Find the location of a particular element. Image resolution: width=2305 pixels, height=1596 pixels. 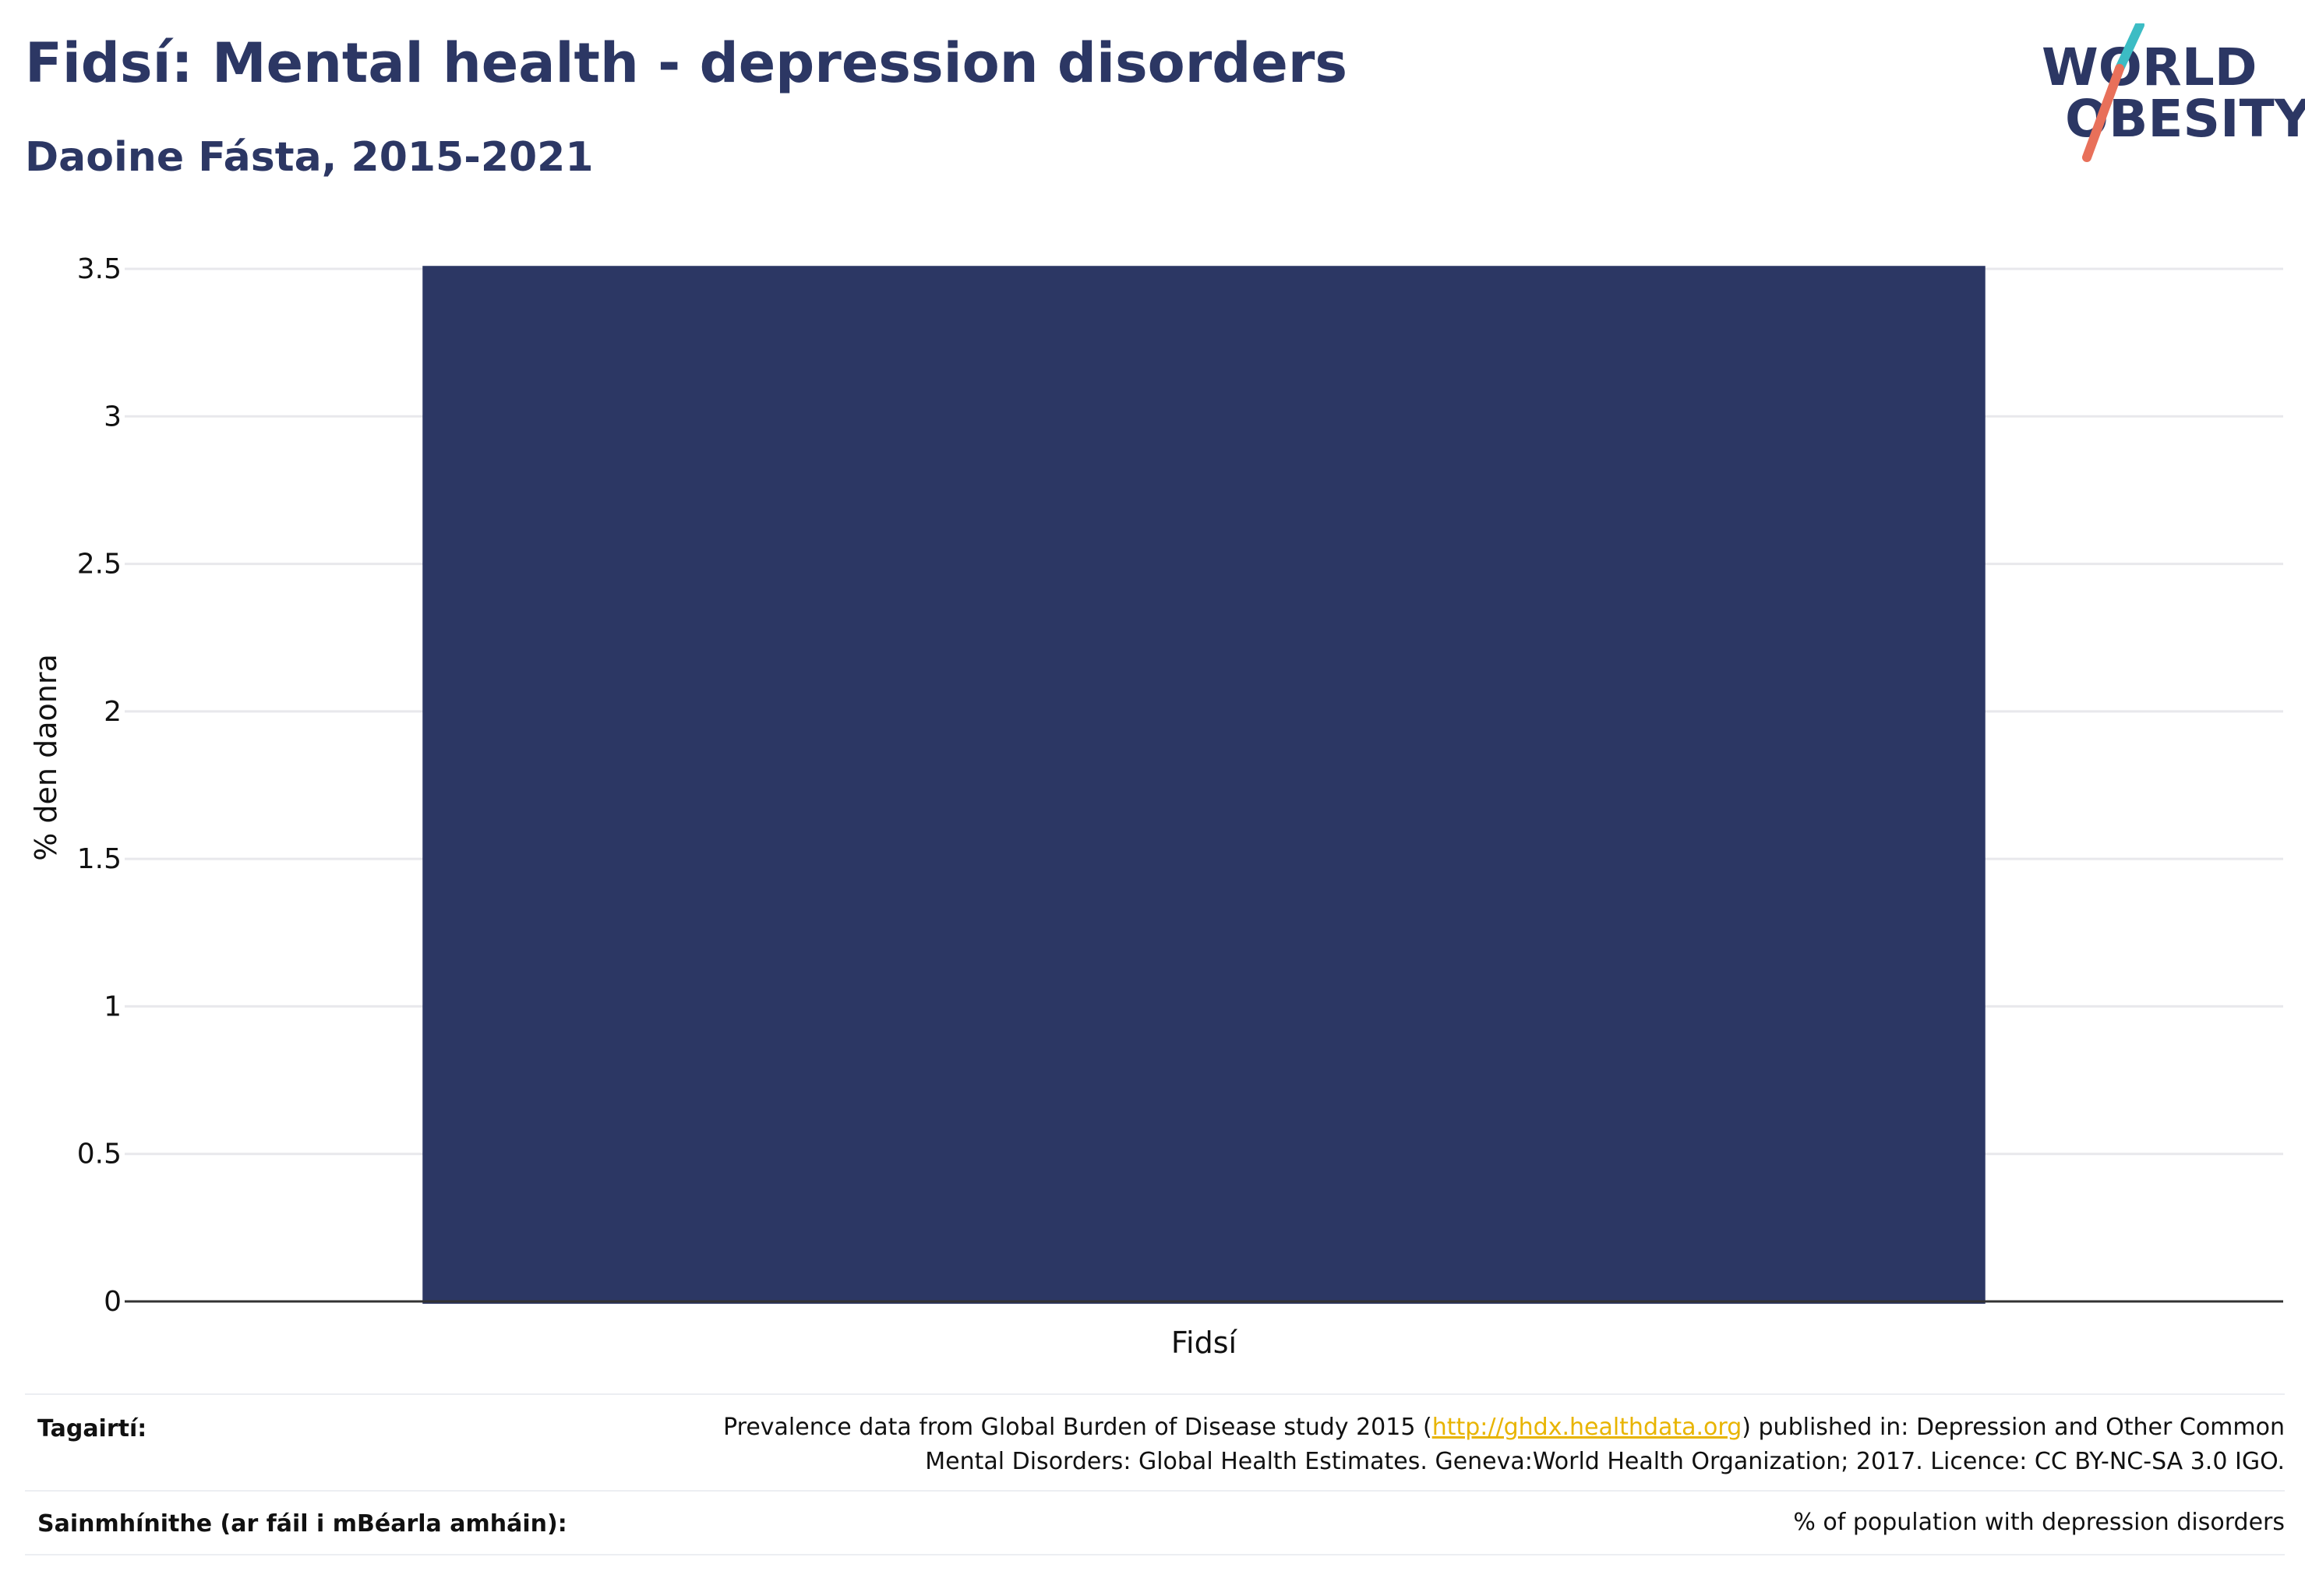

x-axis-ticks: Fidsí is located at coordinates (1204, 1343).